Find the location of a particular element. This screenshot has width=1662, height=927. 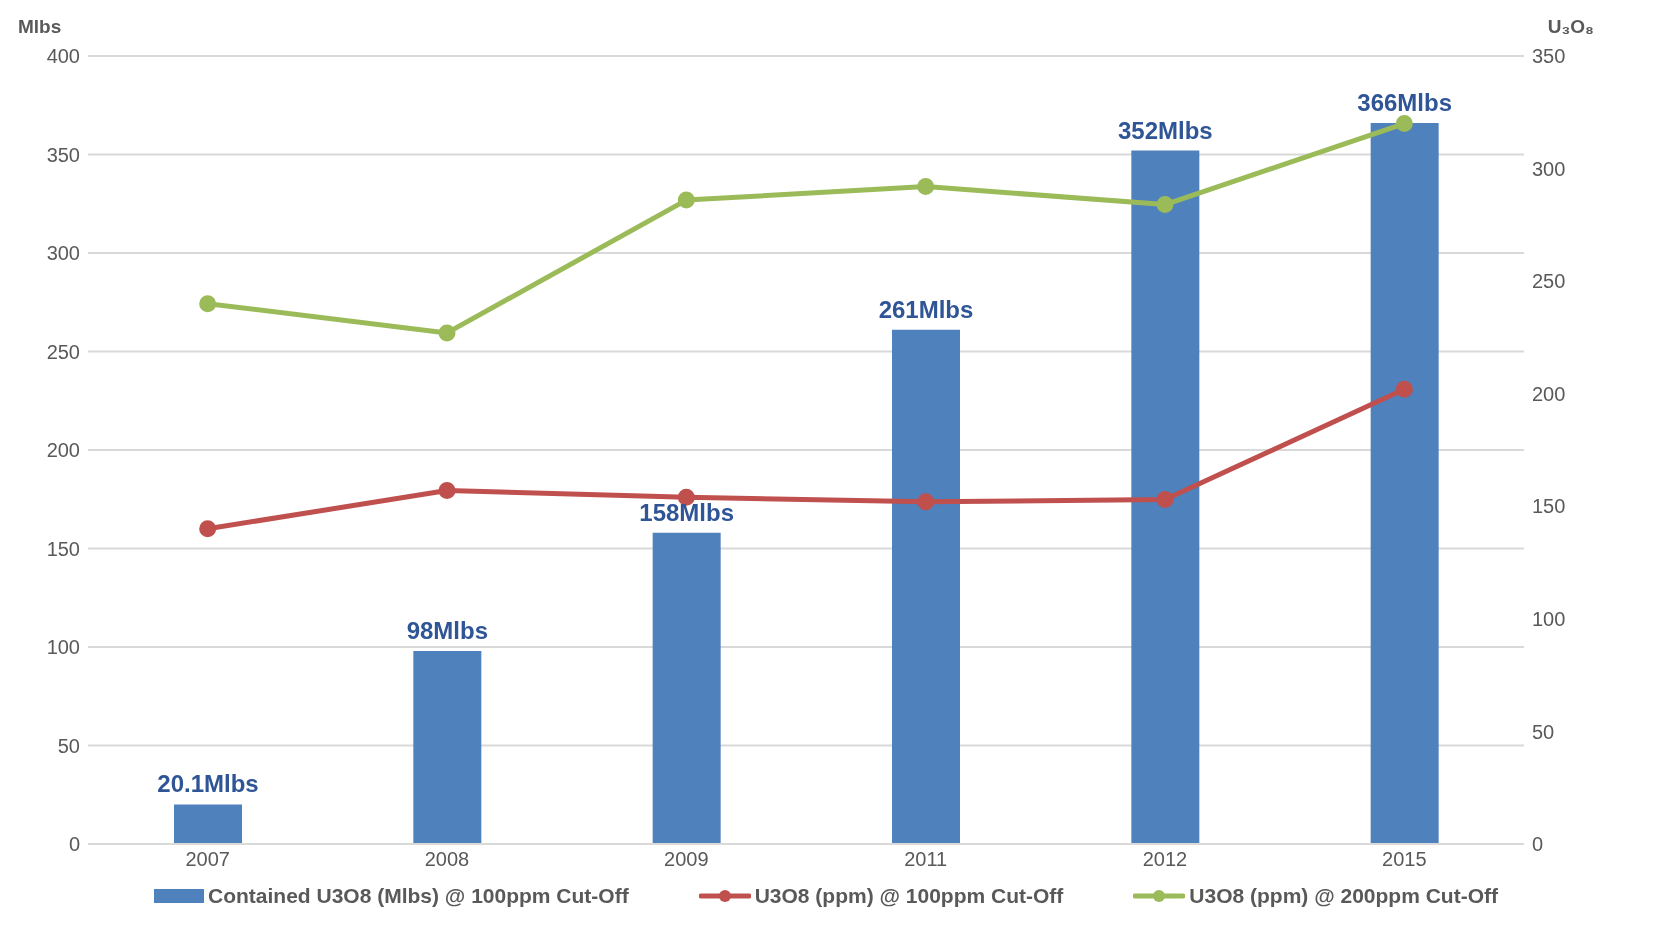

y-tick-label: 400 is located at coordinates (63, 56).